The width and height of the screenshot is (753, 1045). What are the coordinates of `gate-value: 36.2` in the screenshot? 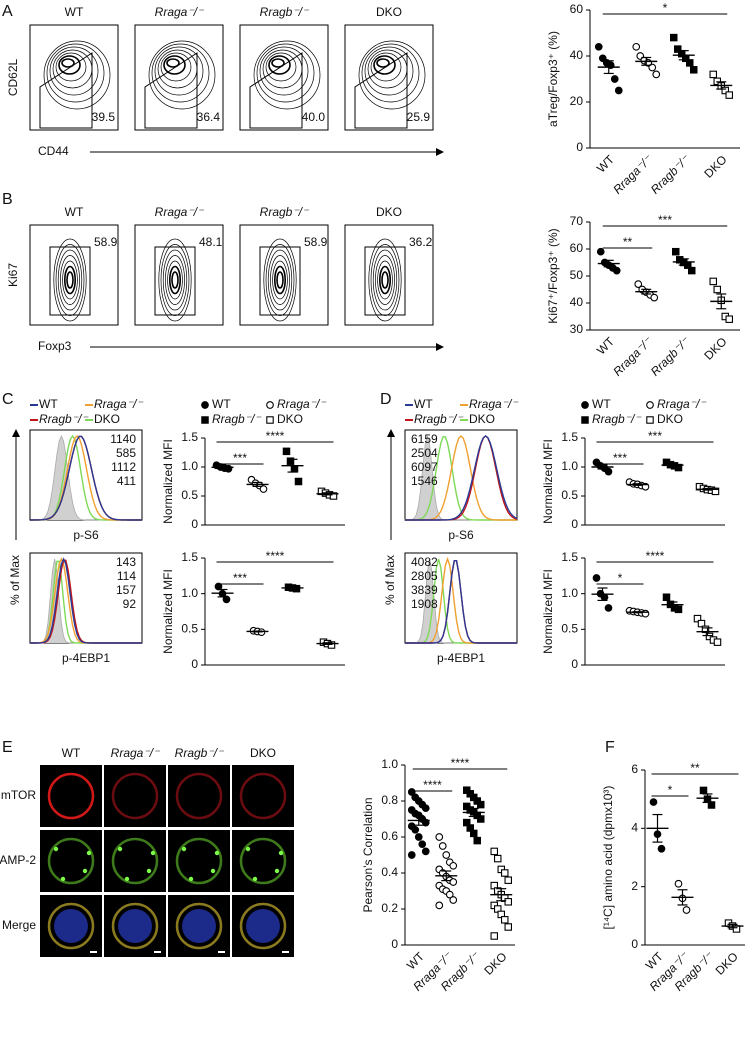 It's located at (421, 242).